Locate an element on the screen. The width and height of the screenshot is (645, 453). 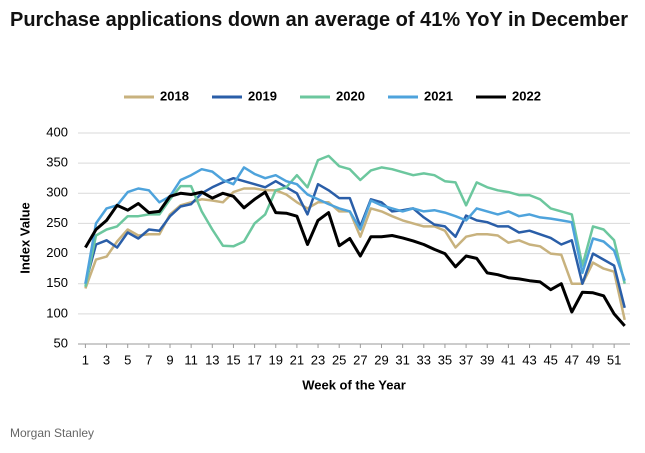
x-tick-label: 7 is located at coordinates (148, 359).